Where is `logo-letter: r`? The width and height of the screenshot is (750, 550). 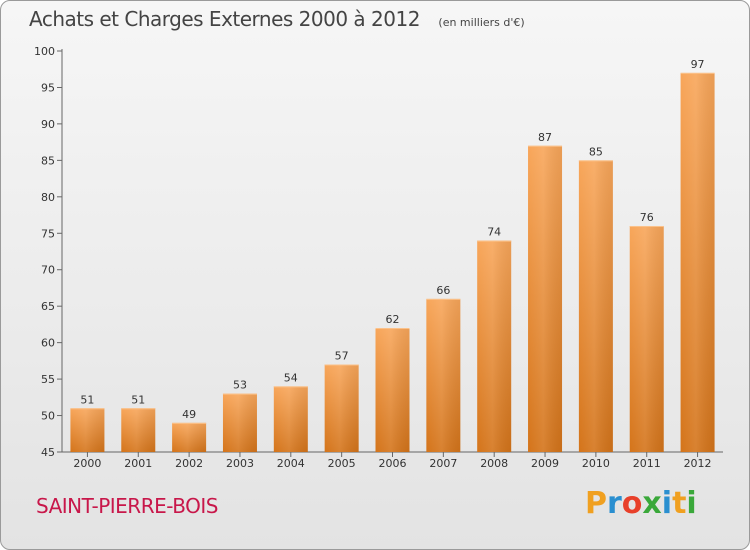
logo-letter: r is located at coordinates (614, 503).